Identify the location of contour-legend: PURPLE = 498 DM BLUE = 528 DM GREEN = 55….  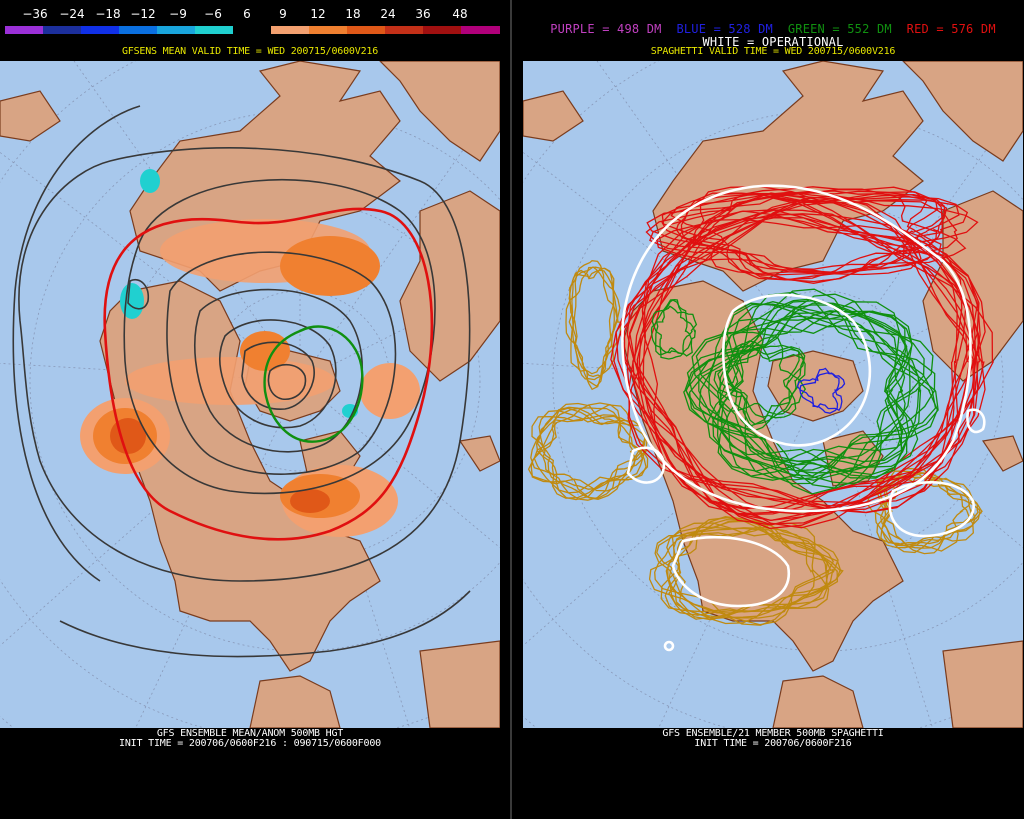
(773, 29).